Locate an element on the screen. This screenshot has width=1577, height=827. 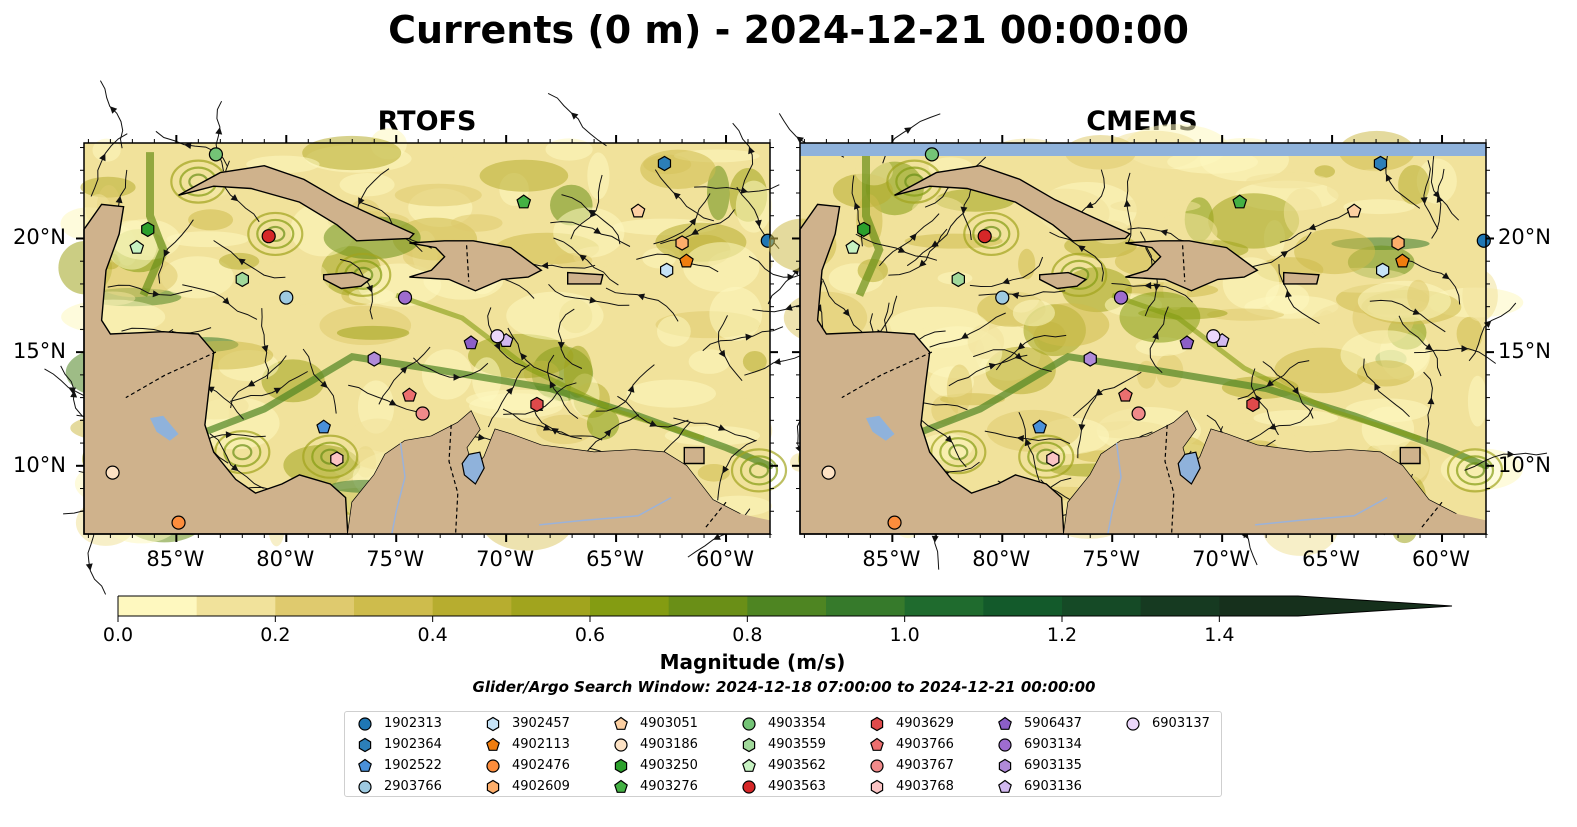
lat-label-left: 15°N is located at coordinates (39, 351).